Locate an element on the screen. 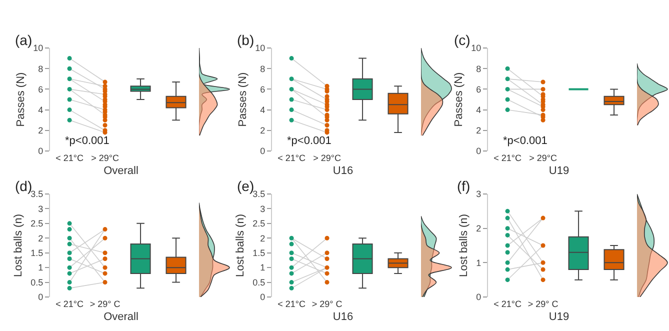 The height and width of the screenshot is (331, 669). chart-title: (e) is located at coordinates (245, 186).